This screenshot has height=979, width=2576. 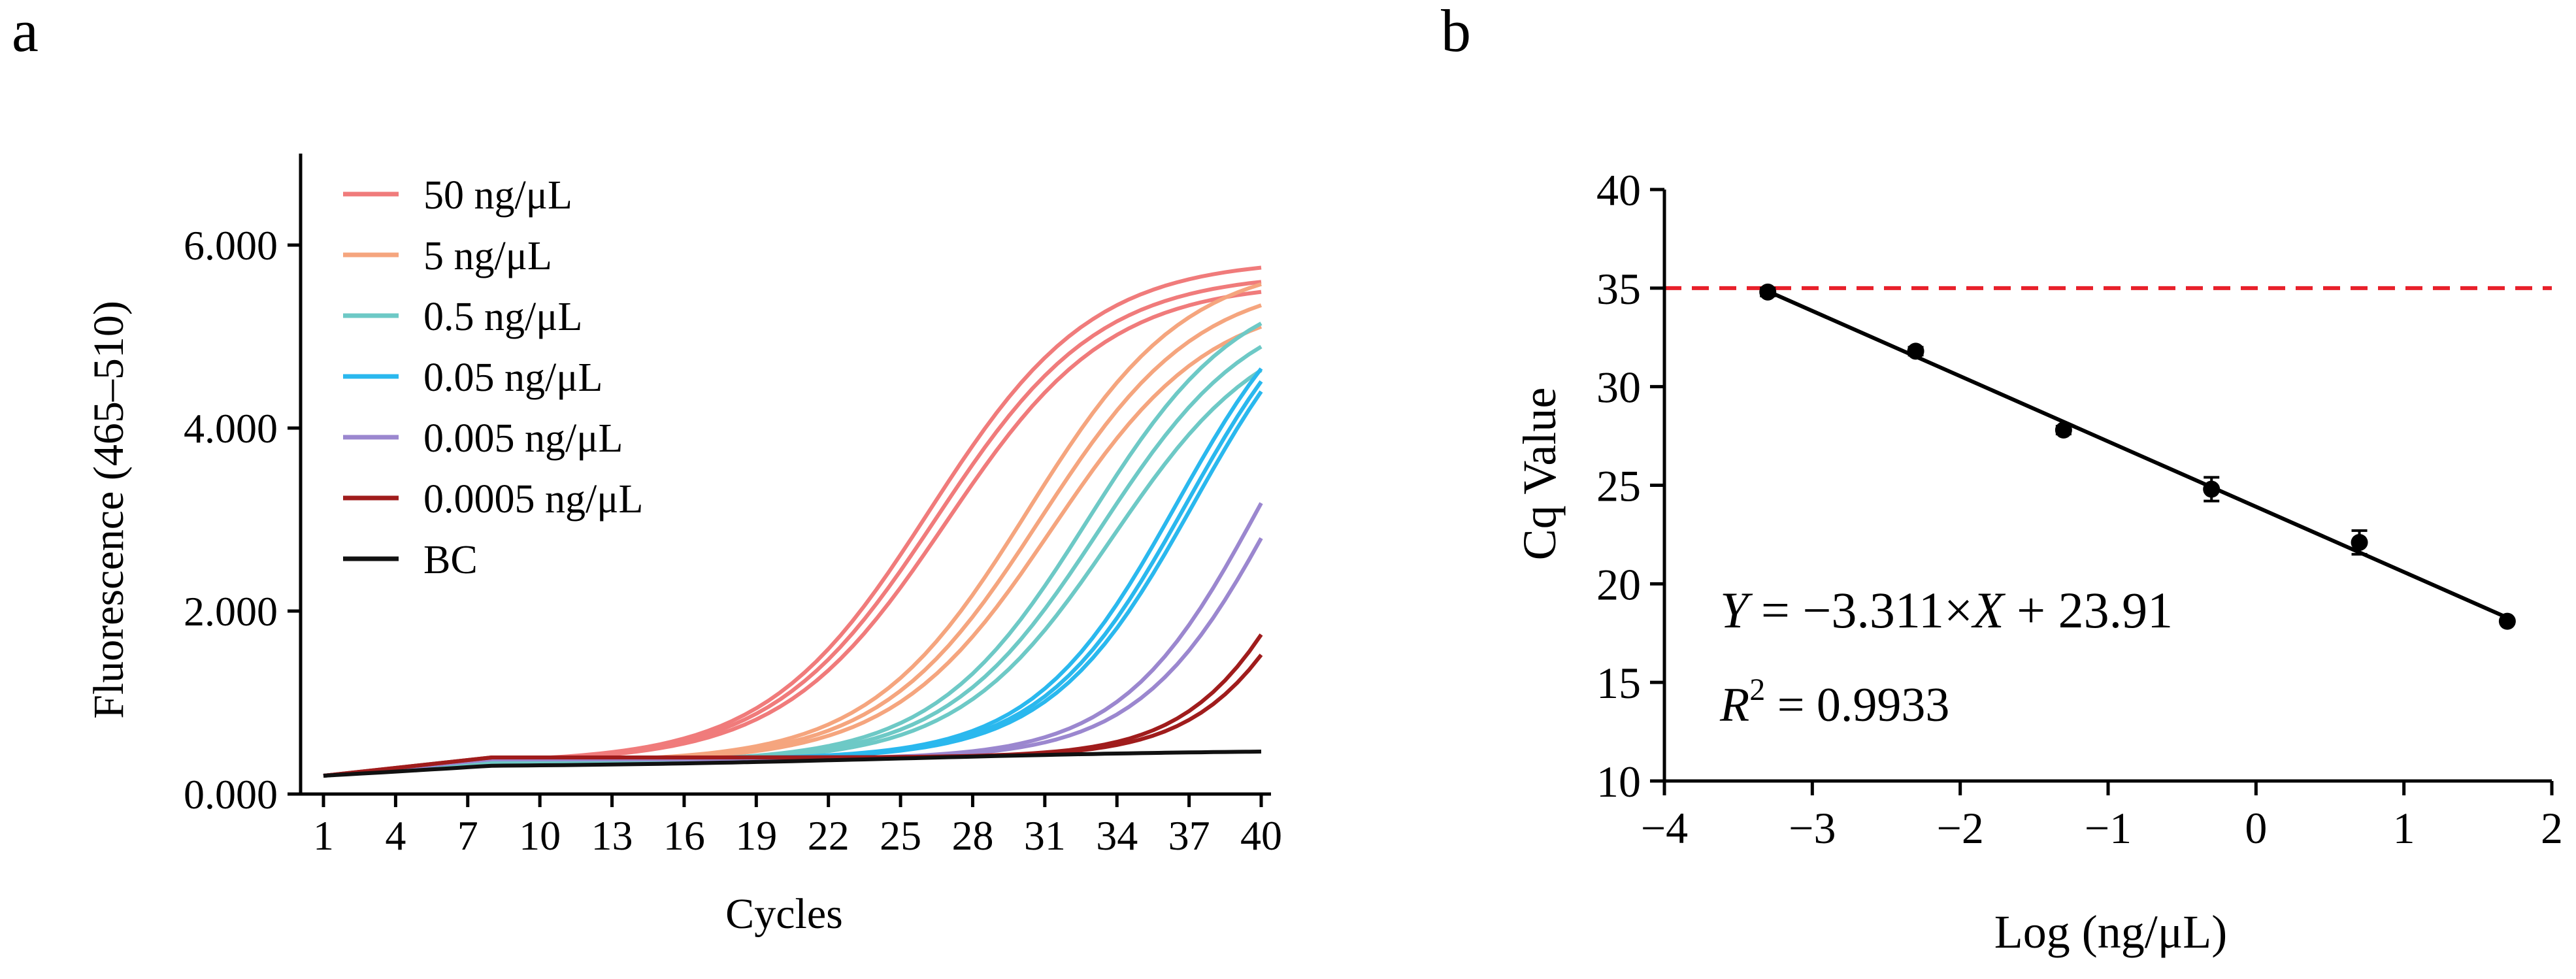 I want to click on equation-y-var: Y, so click(x=1736, y=610).